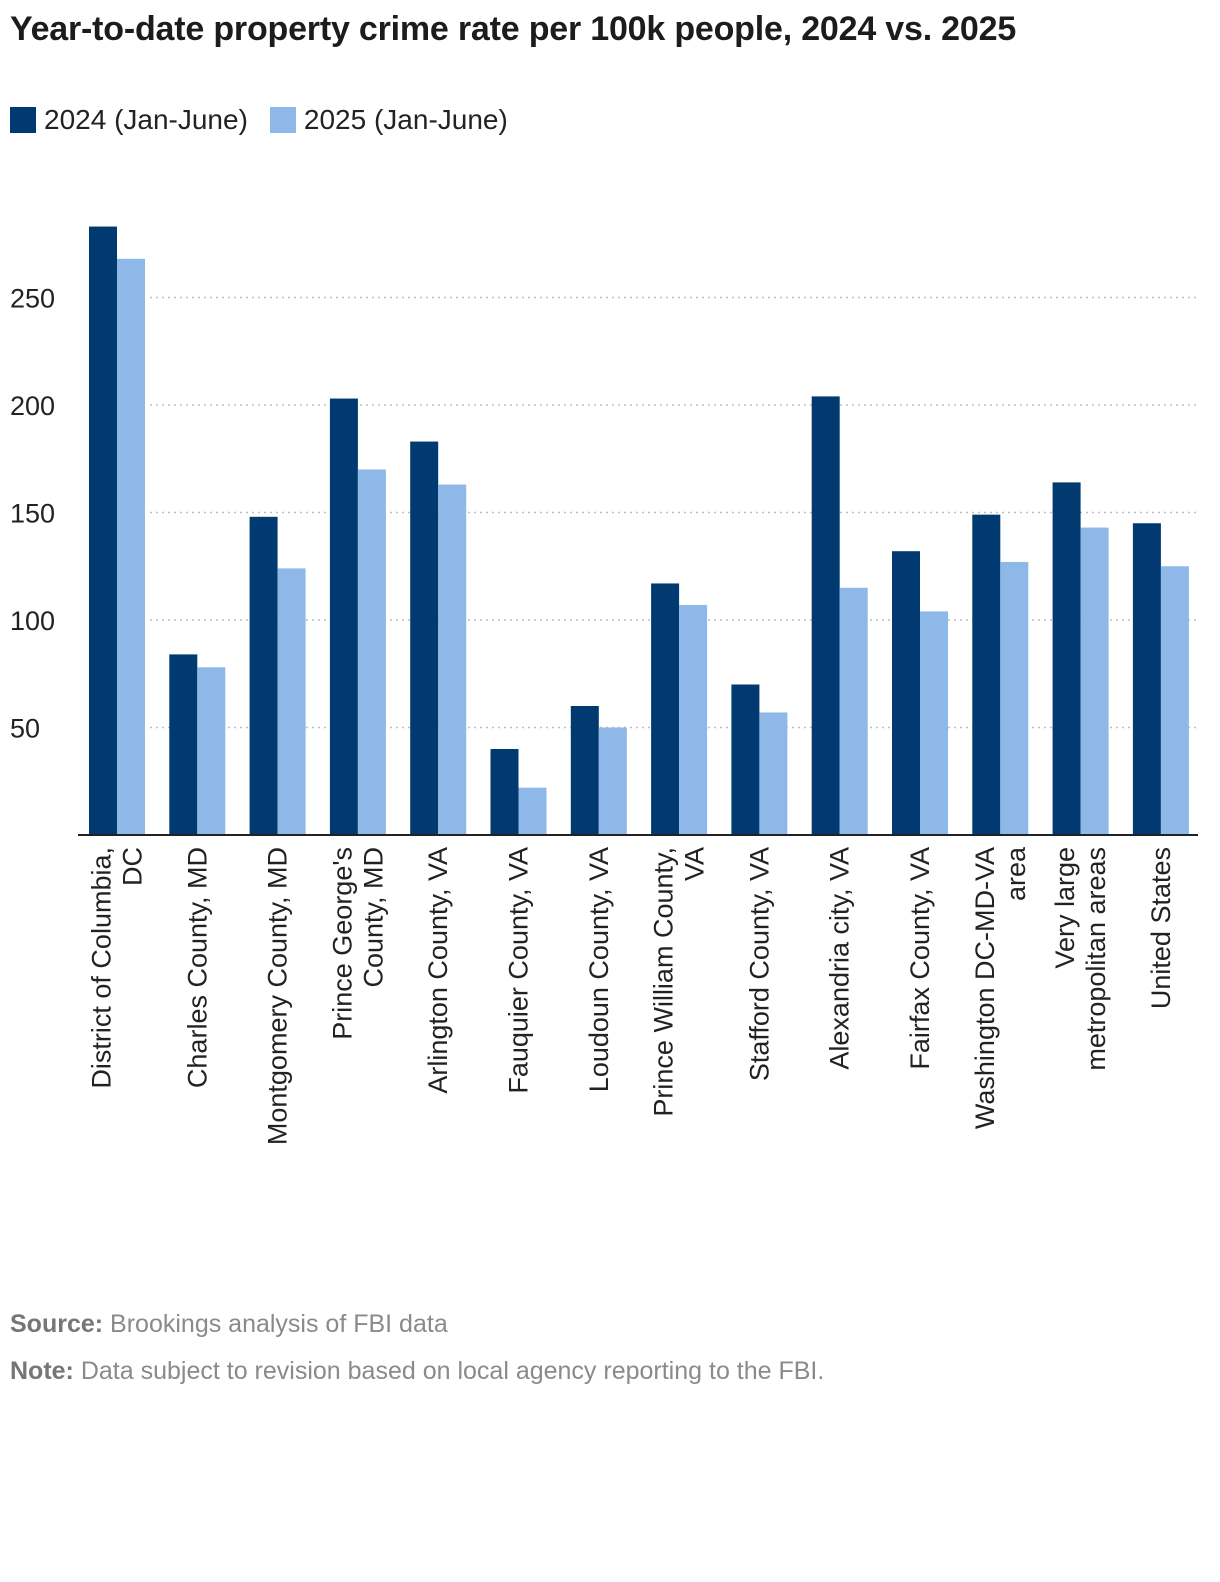  What do you see at coordinates (840, 958) in the screenshot?
I see `x-tick-label-9: Alexandria city, VA` at bounding box center [840, 958].